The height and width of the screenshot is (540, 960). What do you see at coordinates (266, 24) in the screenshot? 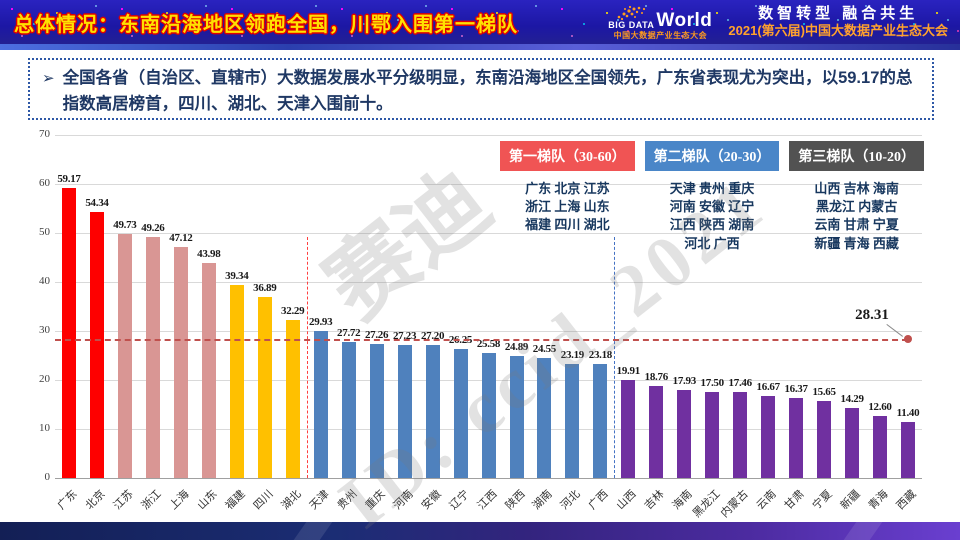
I see `page-title: 总体情况：东南沿海地区领跑全国，川鄂入围第一梯队` at bounding box center [266, 24].